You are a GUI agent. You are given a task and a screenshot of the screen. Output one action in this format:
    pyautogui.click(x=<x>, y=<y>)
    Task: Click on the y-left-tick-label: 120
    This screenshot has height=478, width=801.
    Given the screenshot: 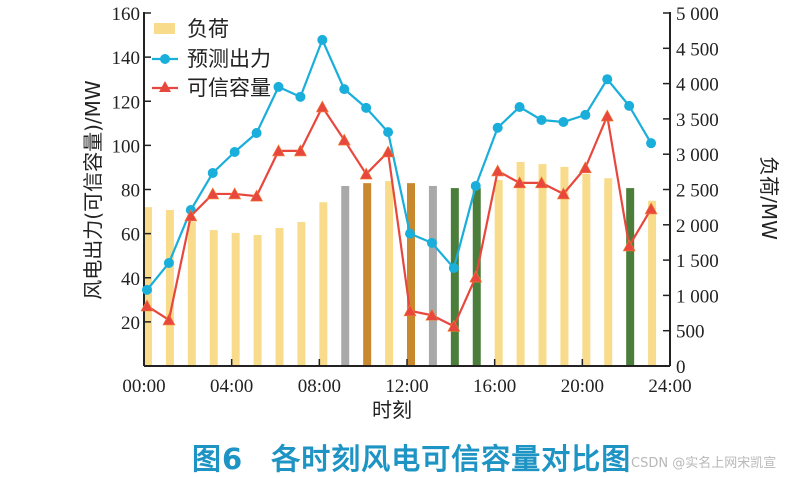 What is the action you would take?
    pyautogui.click(x=126, y=102)
    